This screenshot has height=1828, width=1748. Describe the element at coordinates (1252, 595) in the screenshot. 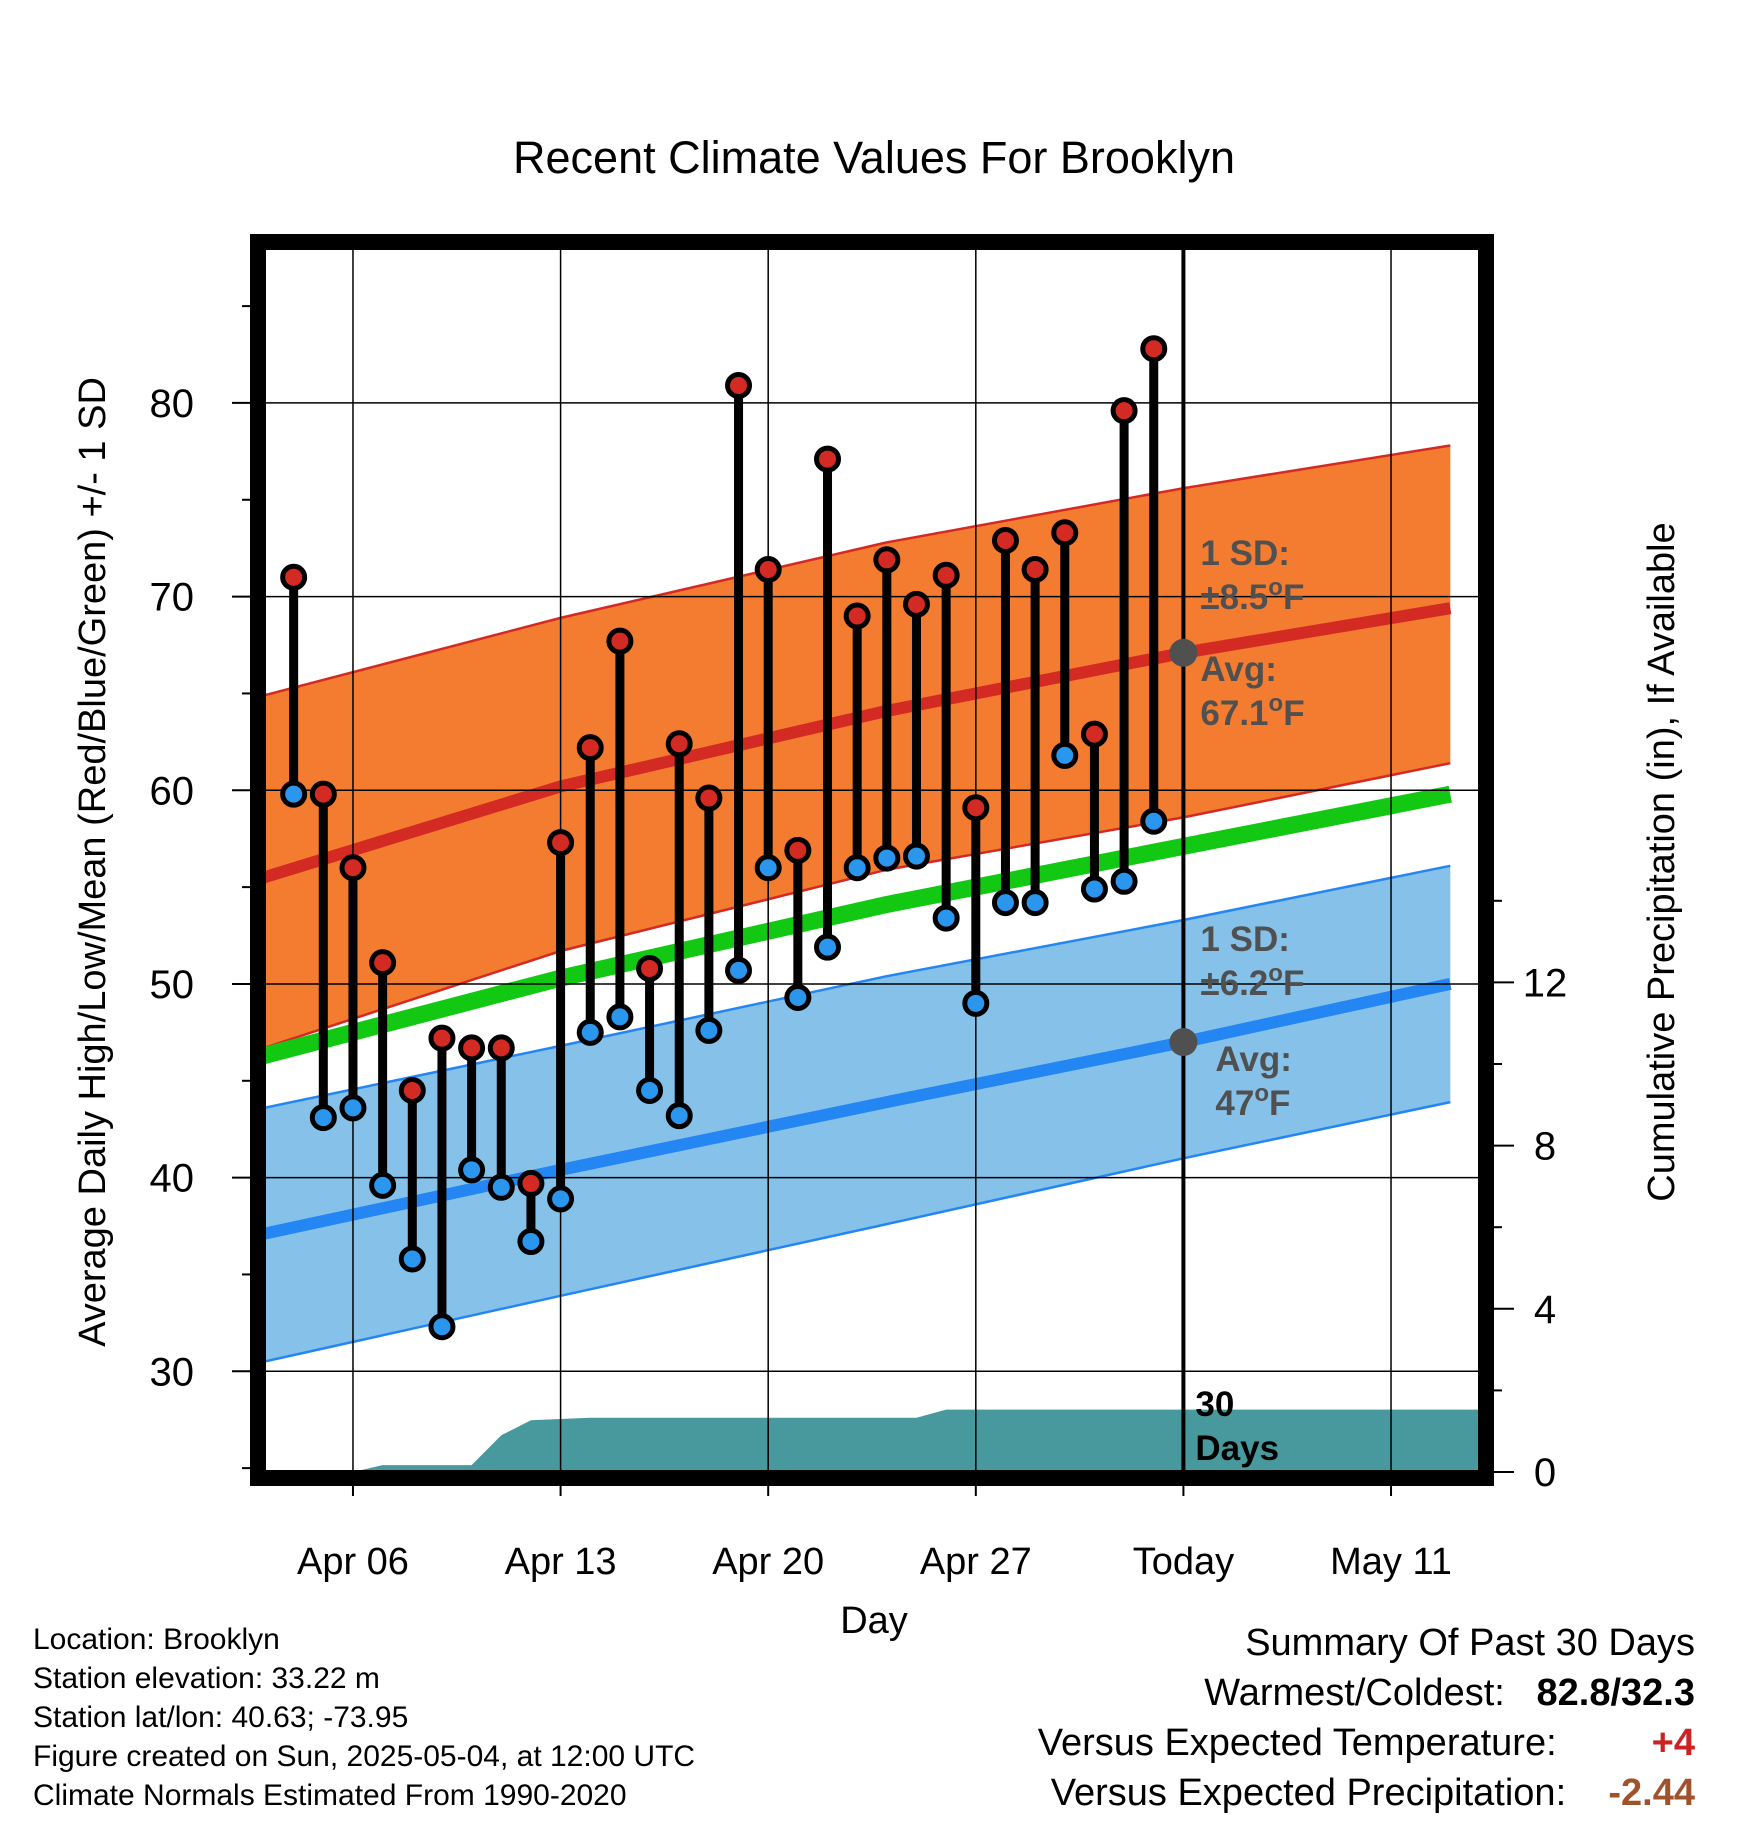

I see `high-sd-annotation-line2: ±8.5oF` at that location.